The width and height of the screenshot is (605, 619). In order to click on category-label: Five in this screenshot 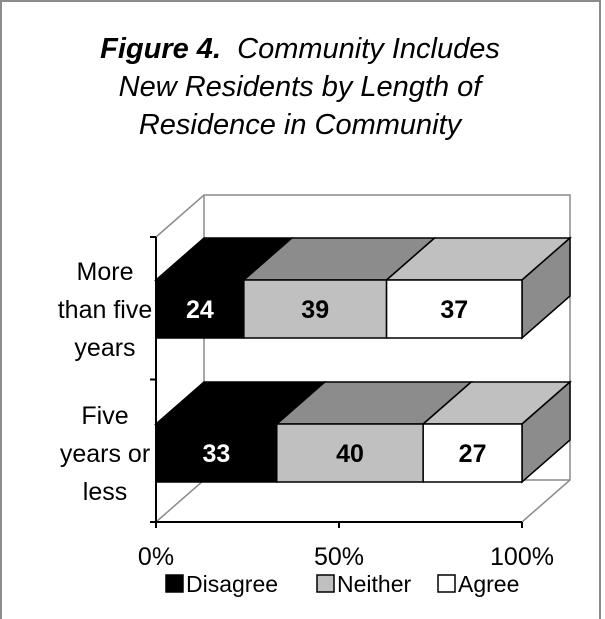, I will do `click(104, 416)`.